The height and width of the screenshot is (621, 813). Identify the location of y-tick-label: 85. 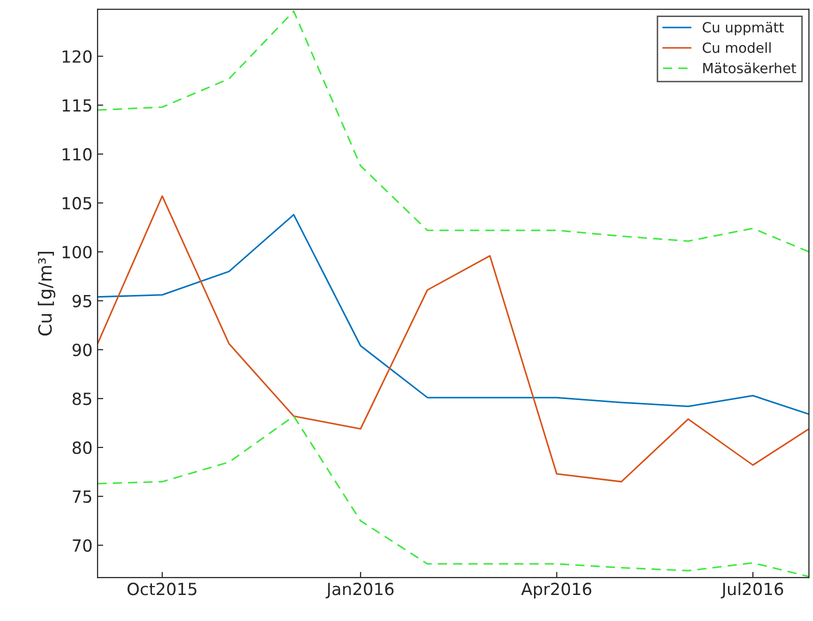
(82, 399).